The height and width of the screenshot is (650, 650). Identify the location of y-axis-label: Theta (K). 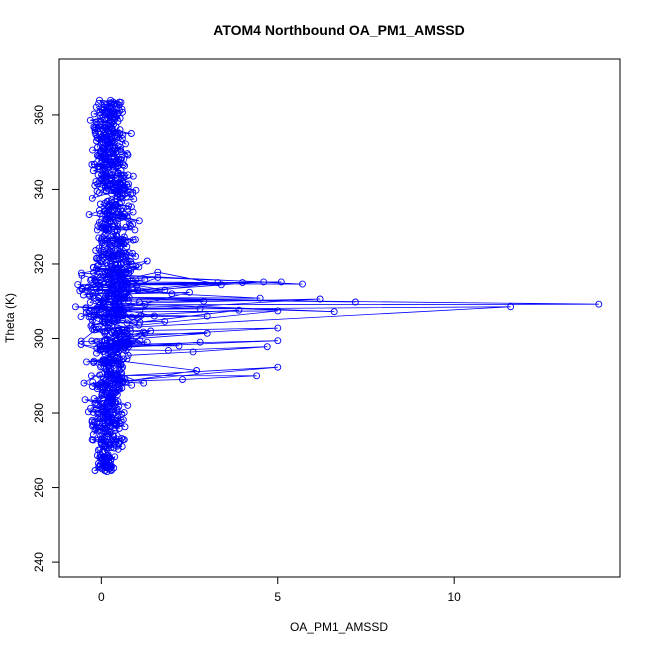
(10, 318).